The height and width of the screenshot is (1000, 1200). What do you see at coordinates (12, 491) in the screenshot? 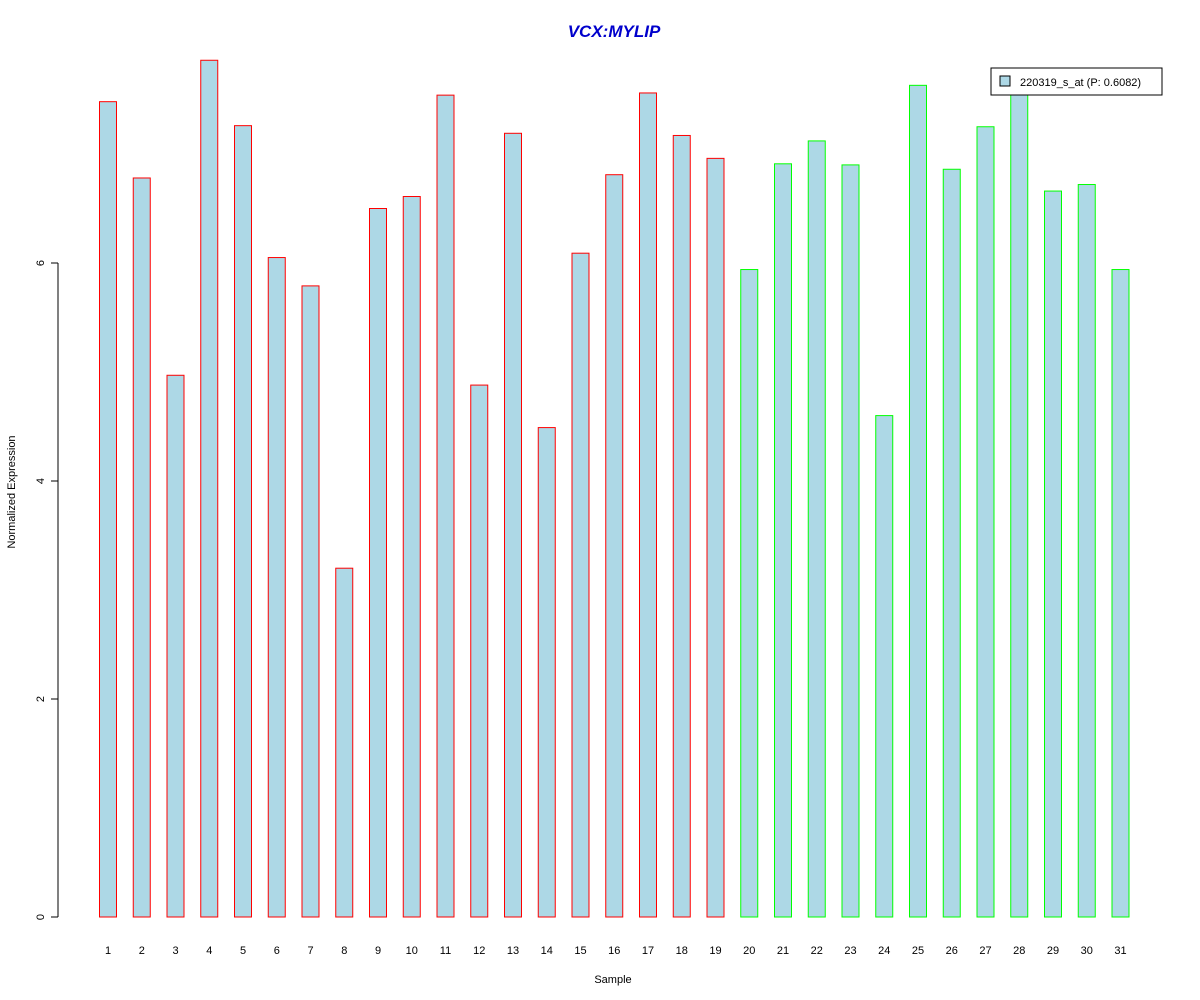
I see `y-axis-label: Normalized Expression` at bounding box center [12, 491].